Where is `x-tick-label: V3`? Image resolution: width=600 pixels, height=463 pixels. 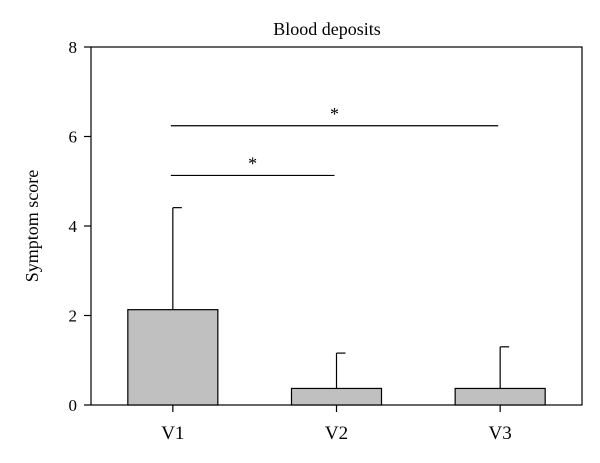
x-tick-label: V3 is located at coordinates (500, 433).